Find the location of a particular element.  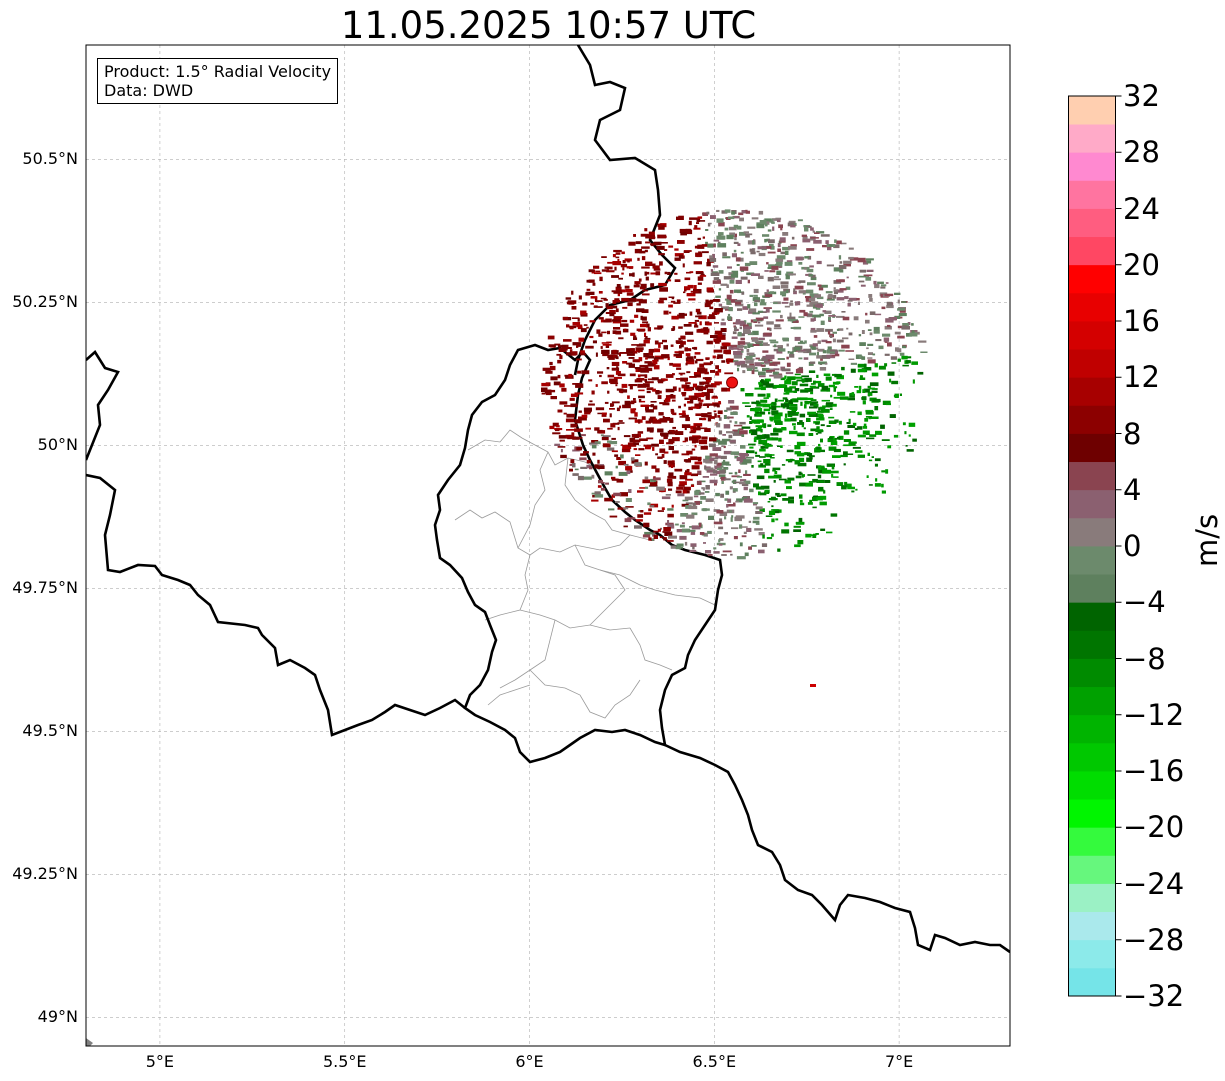

colorbar-tick-label: 0 is located at coordinates (1132, 546).